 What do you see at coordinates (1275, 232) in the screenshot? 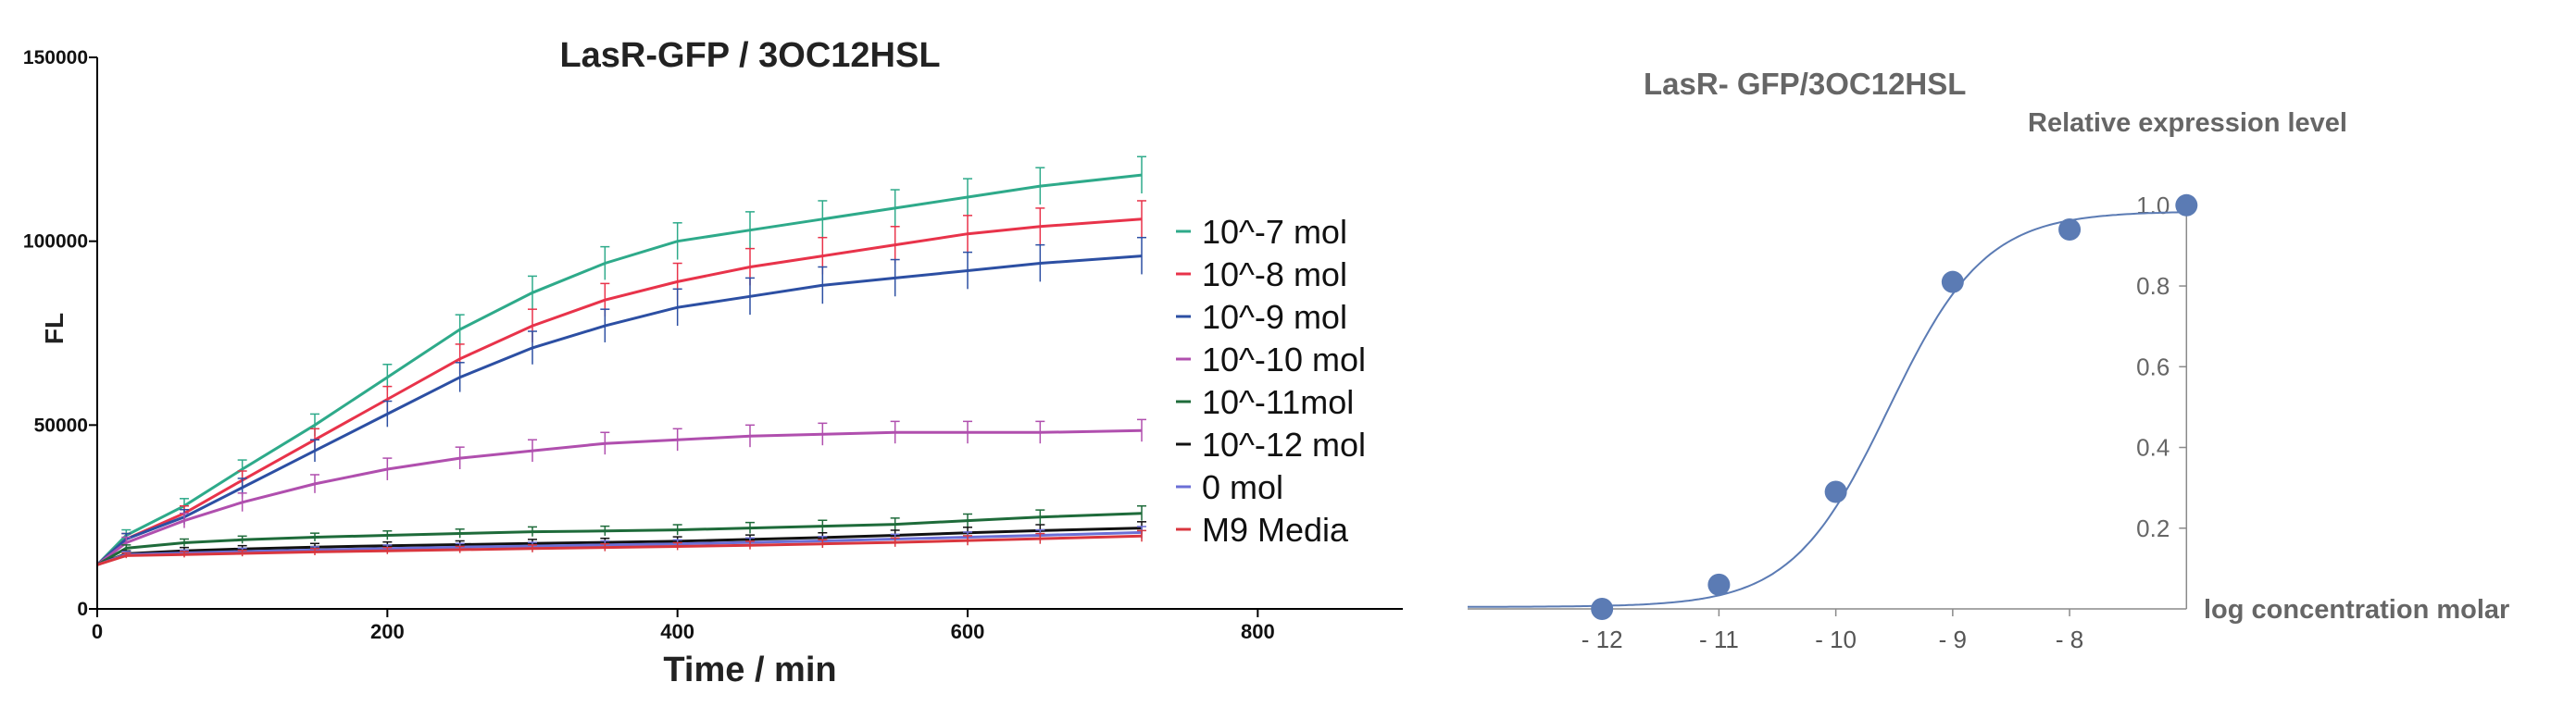
I see `legend-label: 10^-7 mol` at bounding box center [1275, 232].